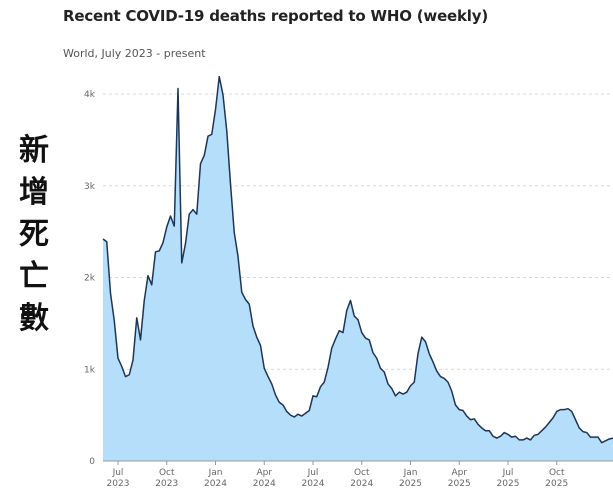 Image resolution: width=613 pixels, height=489 pixels. Describe the element at coordinates (34, 150) in the screenshot. I see `y-axis-label-char: 新` at that location.